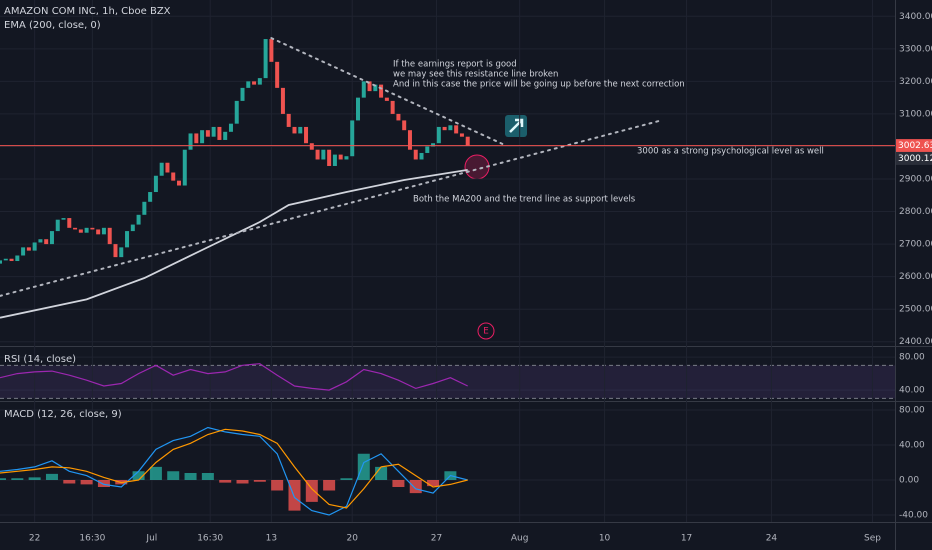 This screenshot has width=932, height=550. What do you see at coordinates (271, 539) in the screenshot?
I see `x-tick-label: 13` at bounding box center [271, 539].